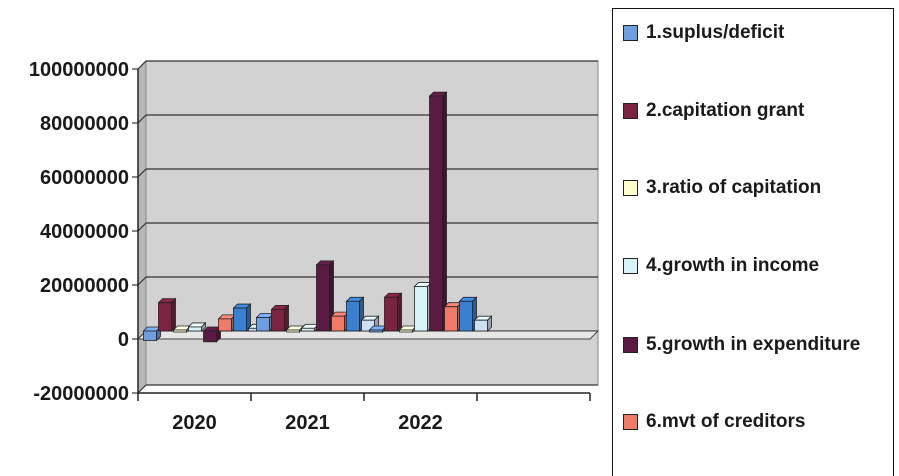 The height and width of the screenshot is (476, 899). I want to click on bar-2-capitation-grant-2020, so click(167, 314).